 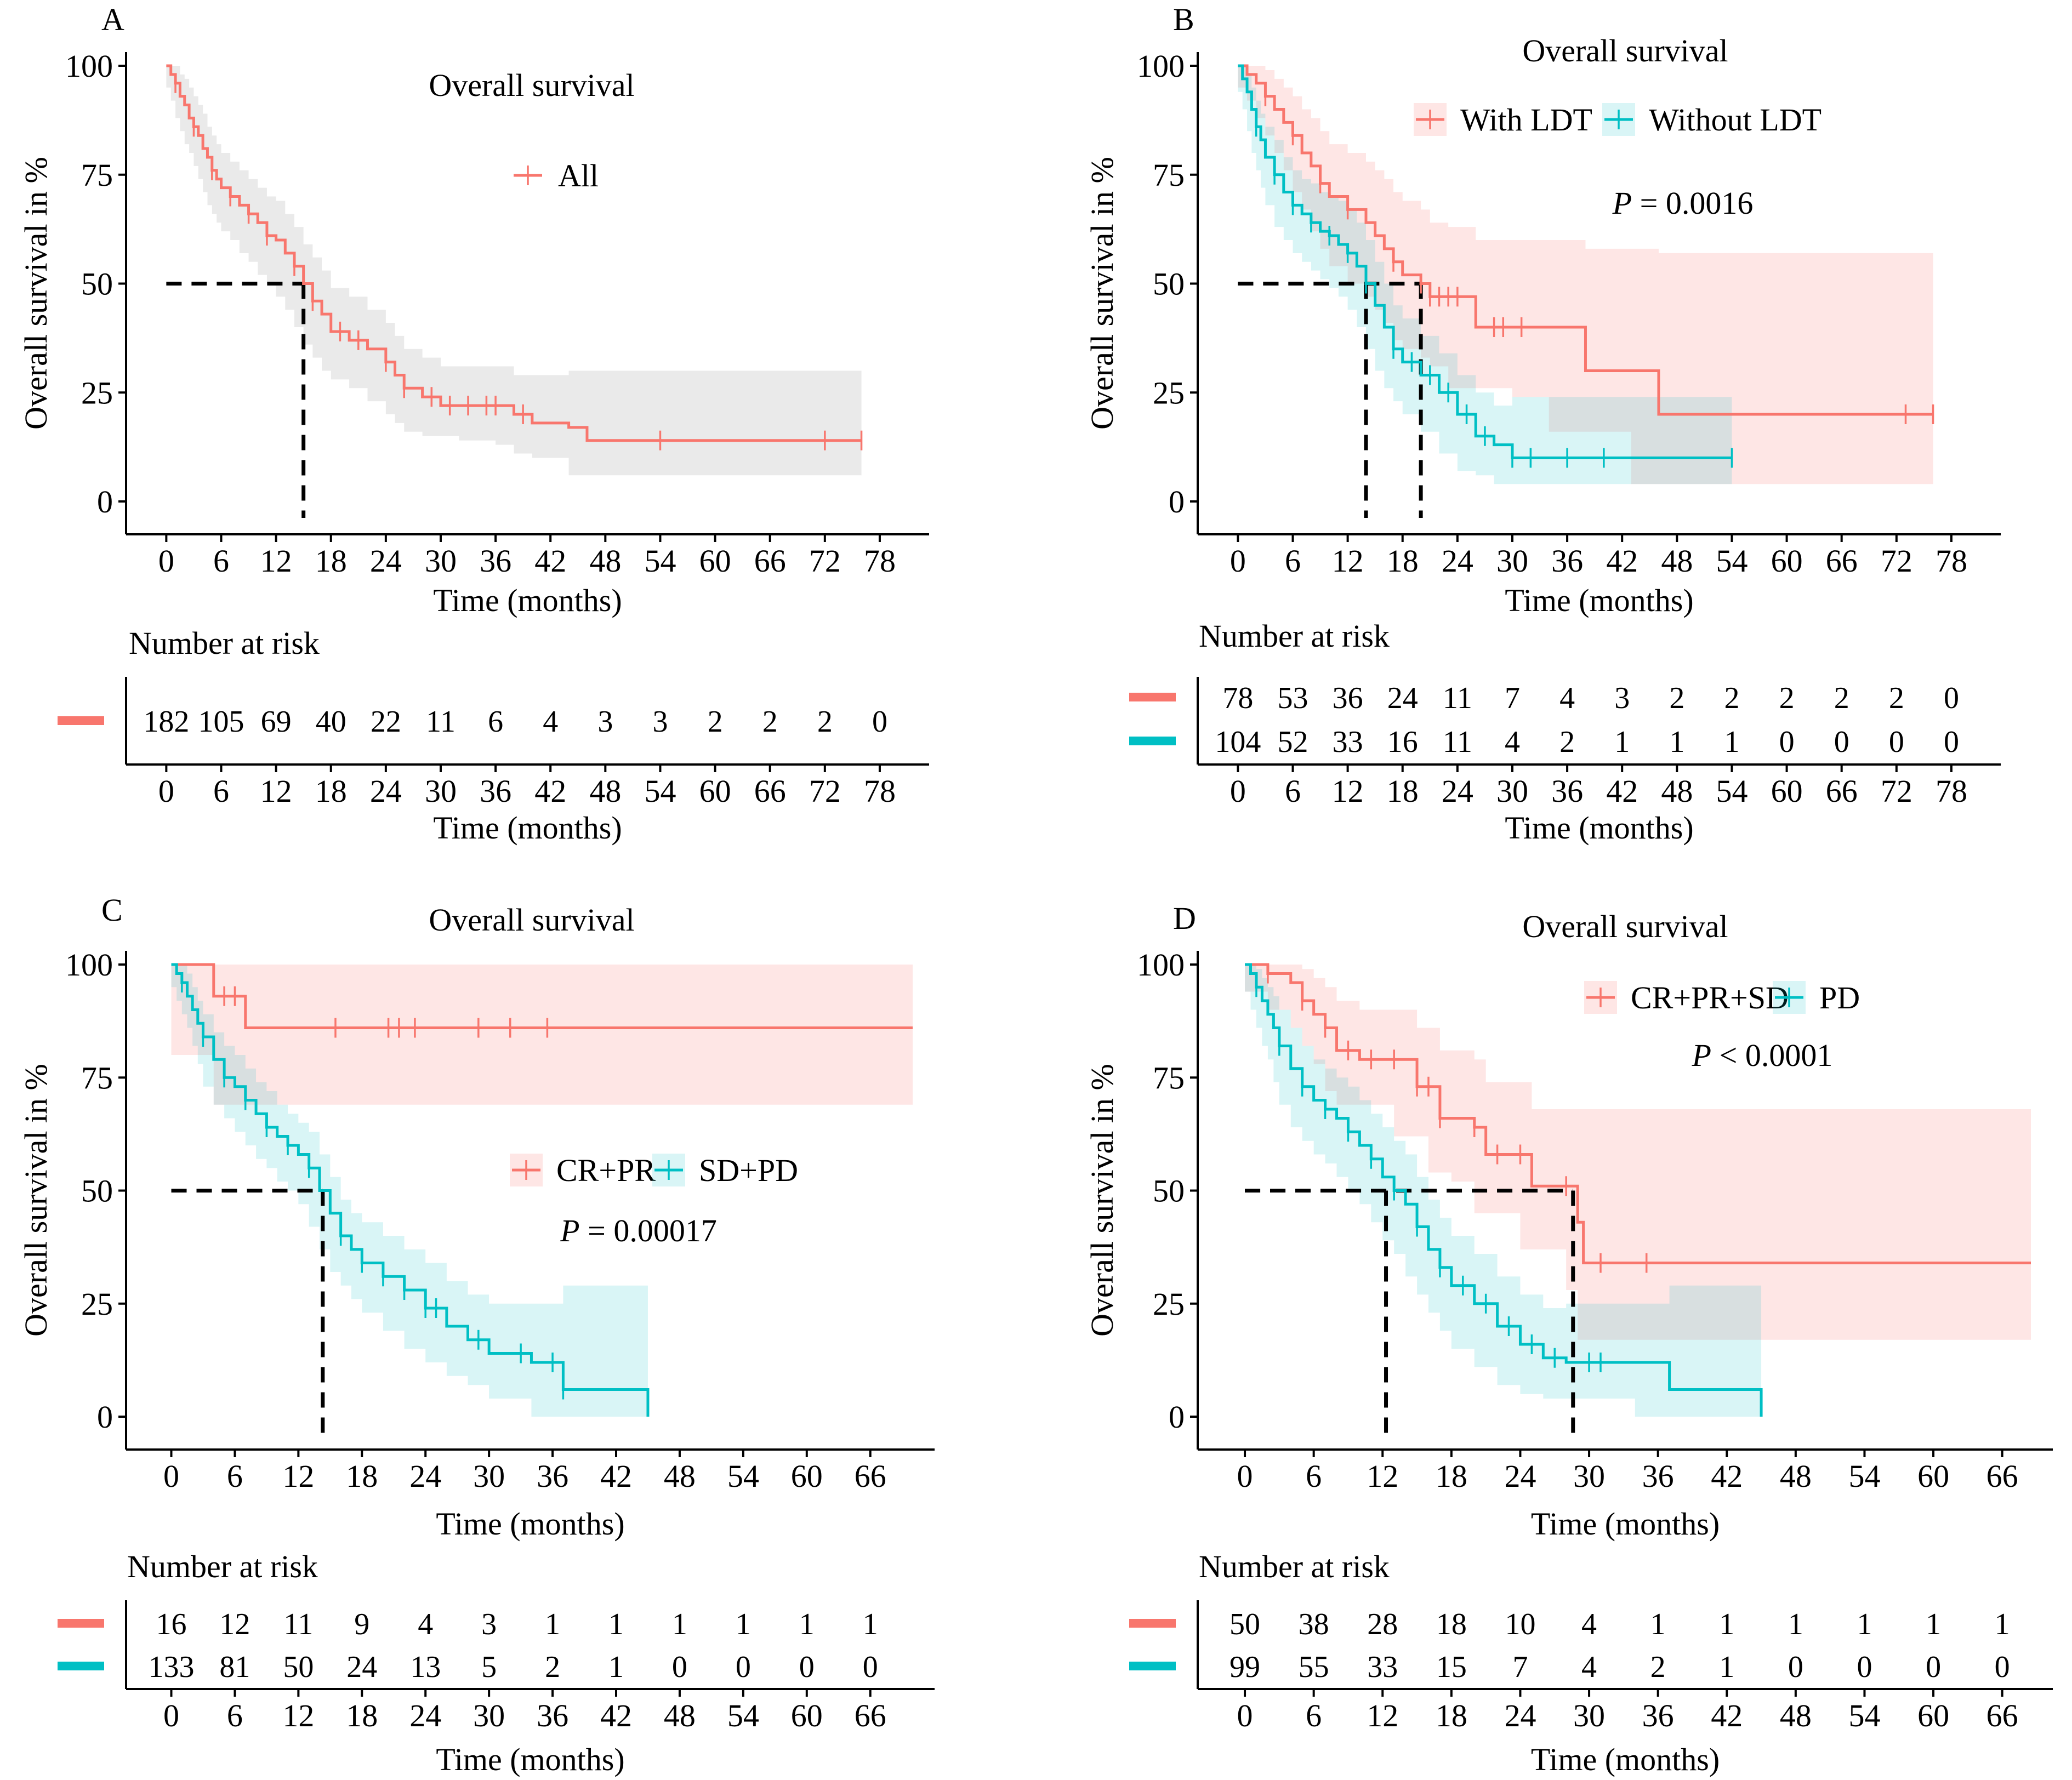 I want to click on panel-letter: B, so click(x=1183, y=20).